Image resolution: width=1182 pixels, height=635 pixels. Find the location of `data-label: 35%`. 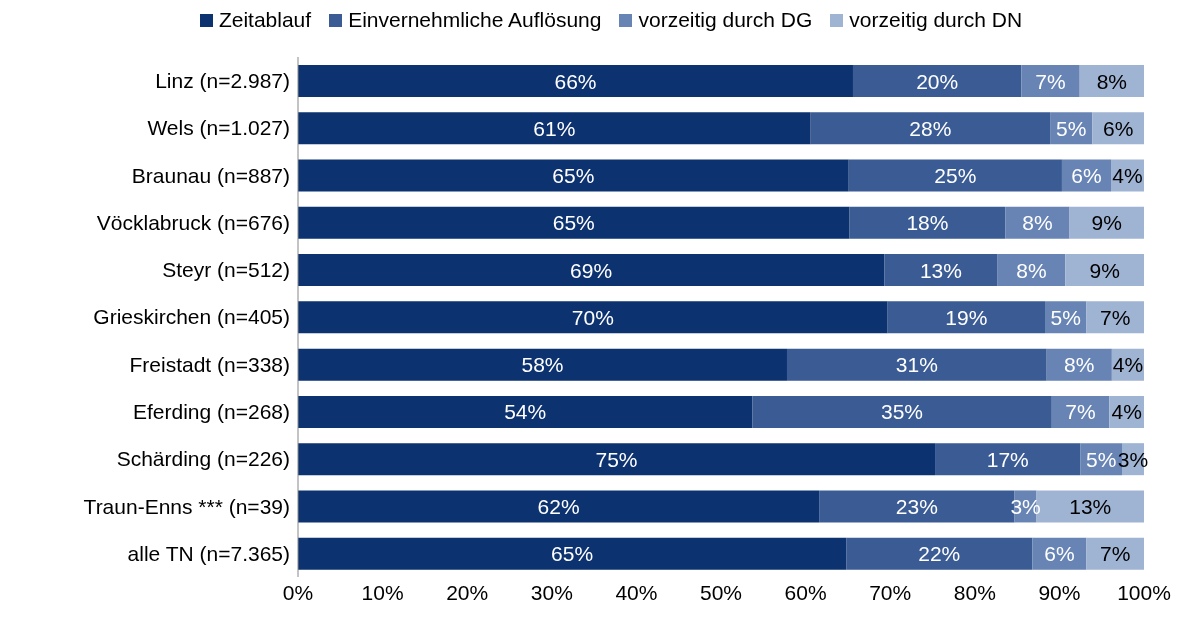

data-label: 35% is located at coordinates (902, 412).